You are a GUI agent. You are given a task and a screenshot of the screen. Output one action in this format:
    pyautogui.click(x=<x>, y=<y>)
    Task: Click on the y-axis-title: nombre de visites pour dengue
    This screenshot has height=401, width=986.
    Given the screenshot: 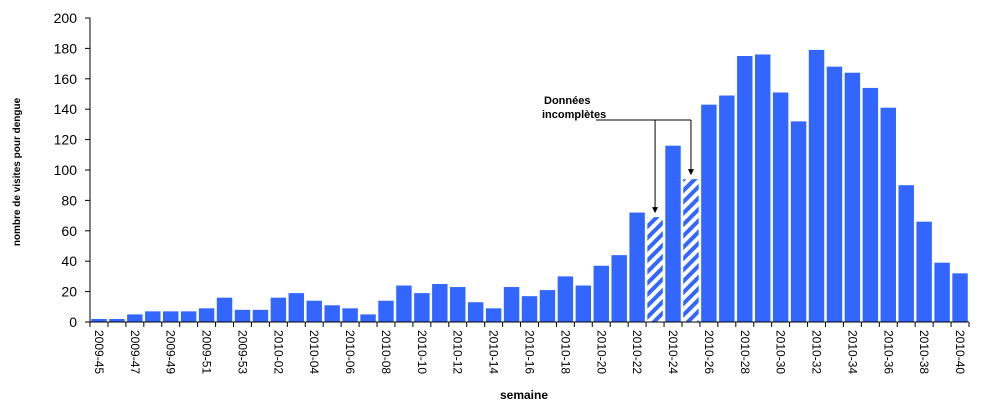 What is the action you would take?
    pyautogui.click(x=17, y=171)
    